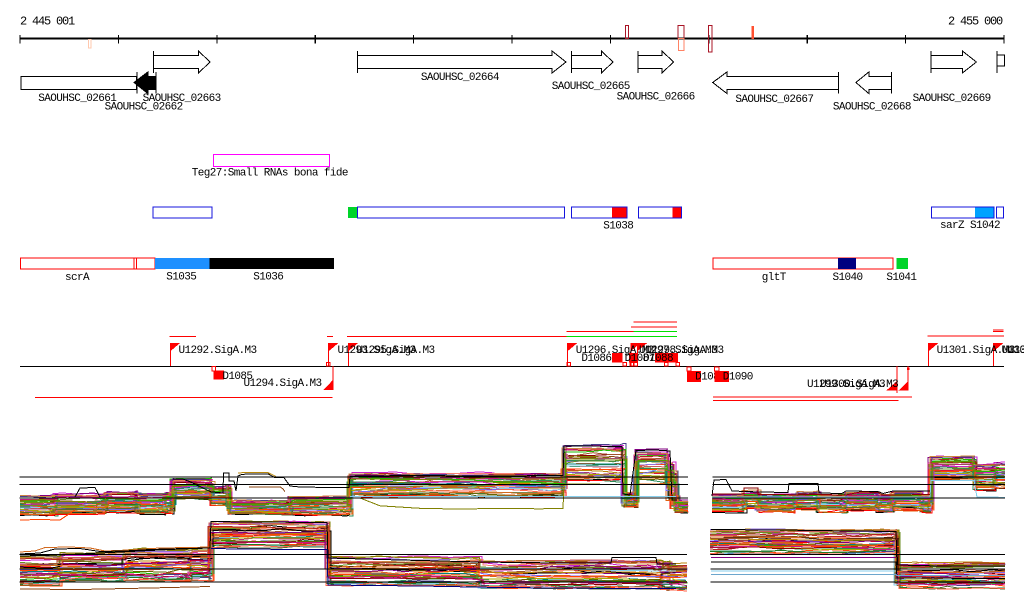  What do you see at coordinates (848, 278) in the screenshot?
I see `svg-text: S1040` at bounding box center [848, 278].